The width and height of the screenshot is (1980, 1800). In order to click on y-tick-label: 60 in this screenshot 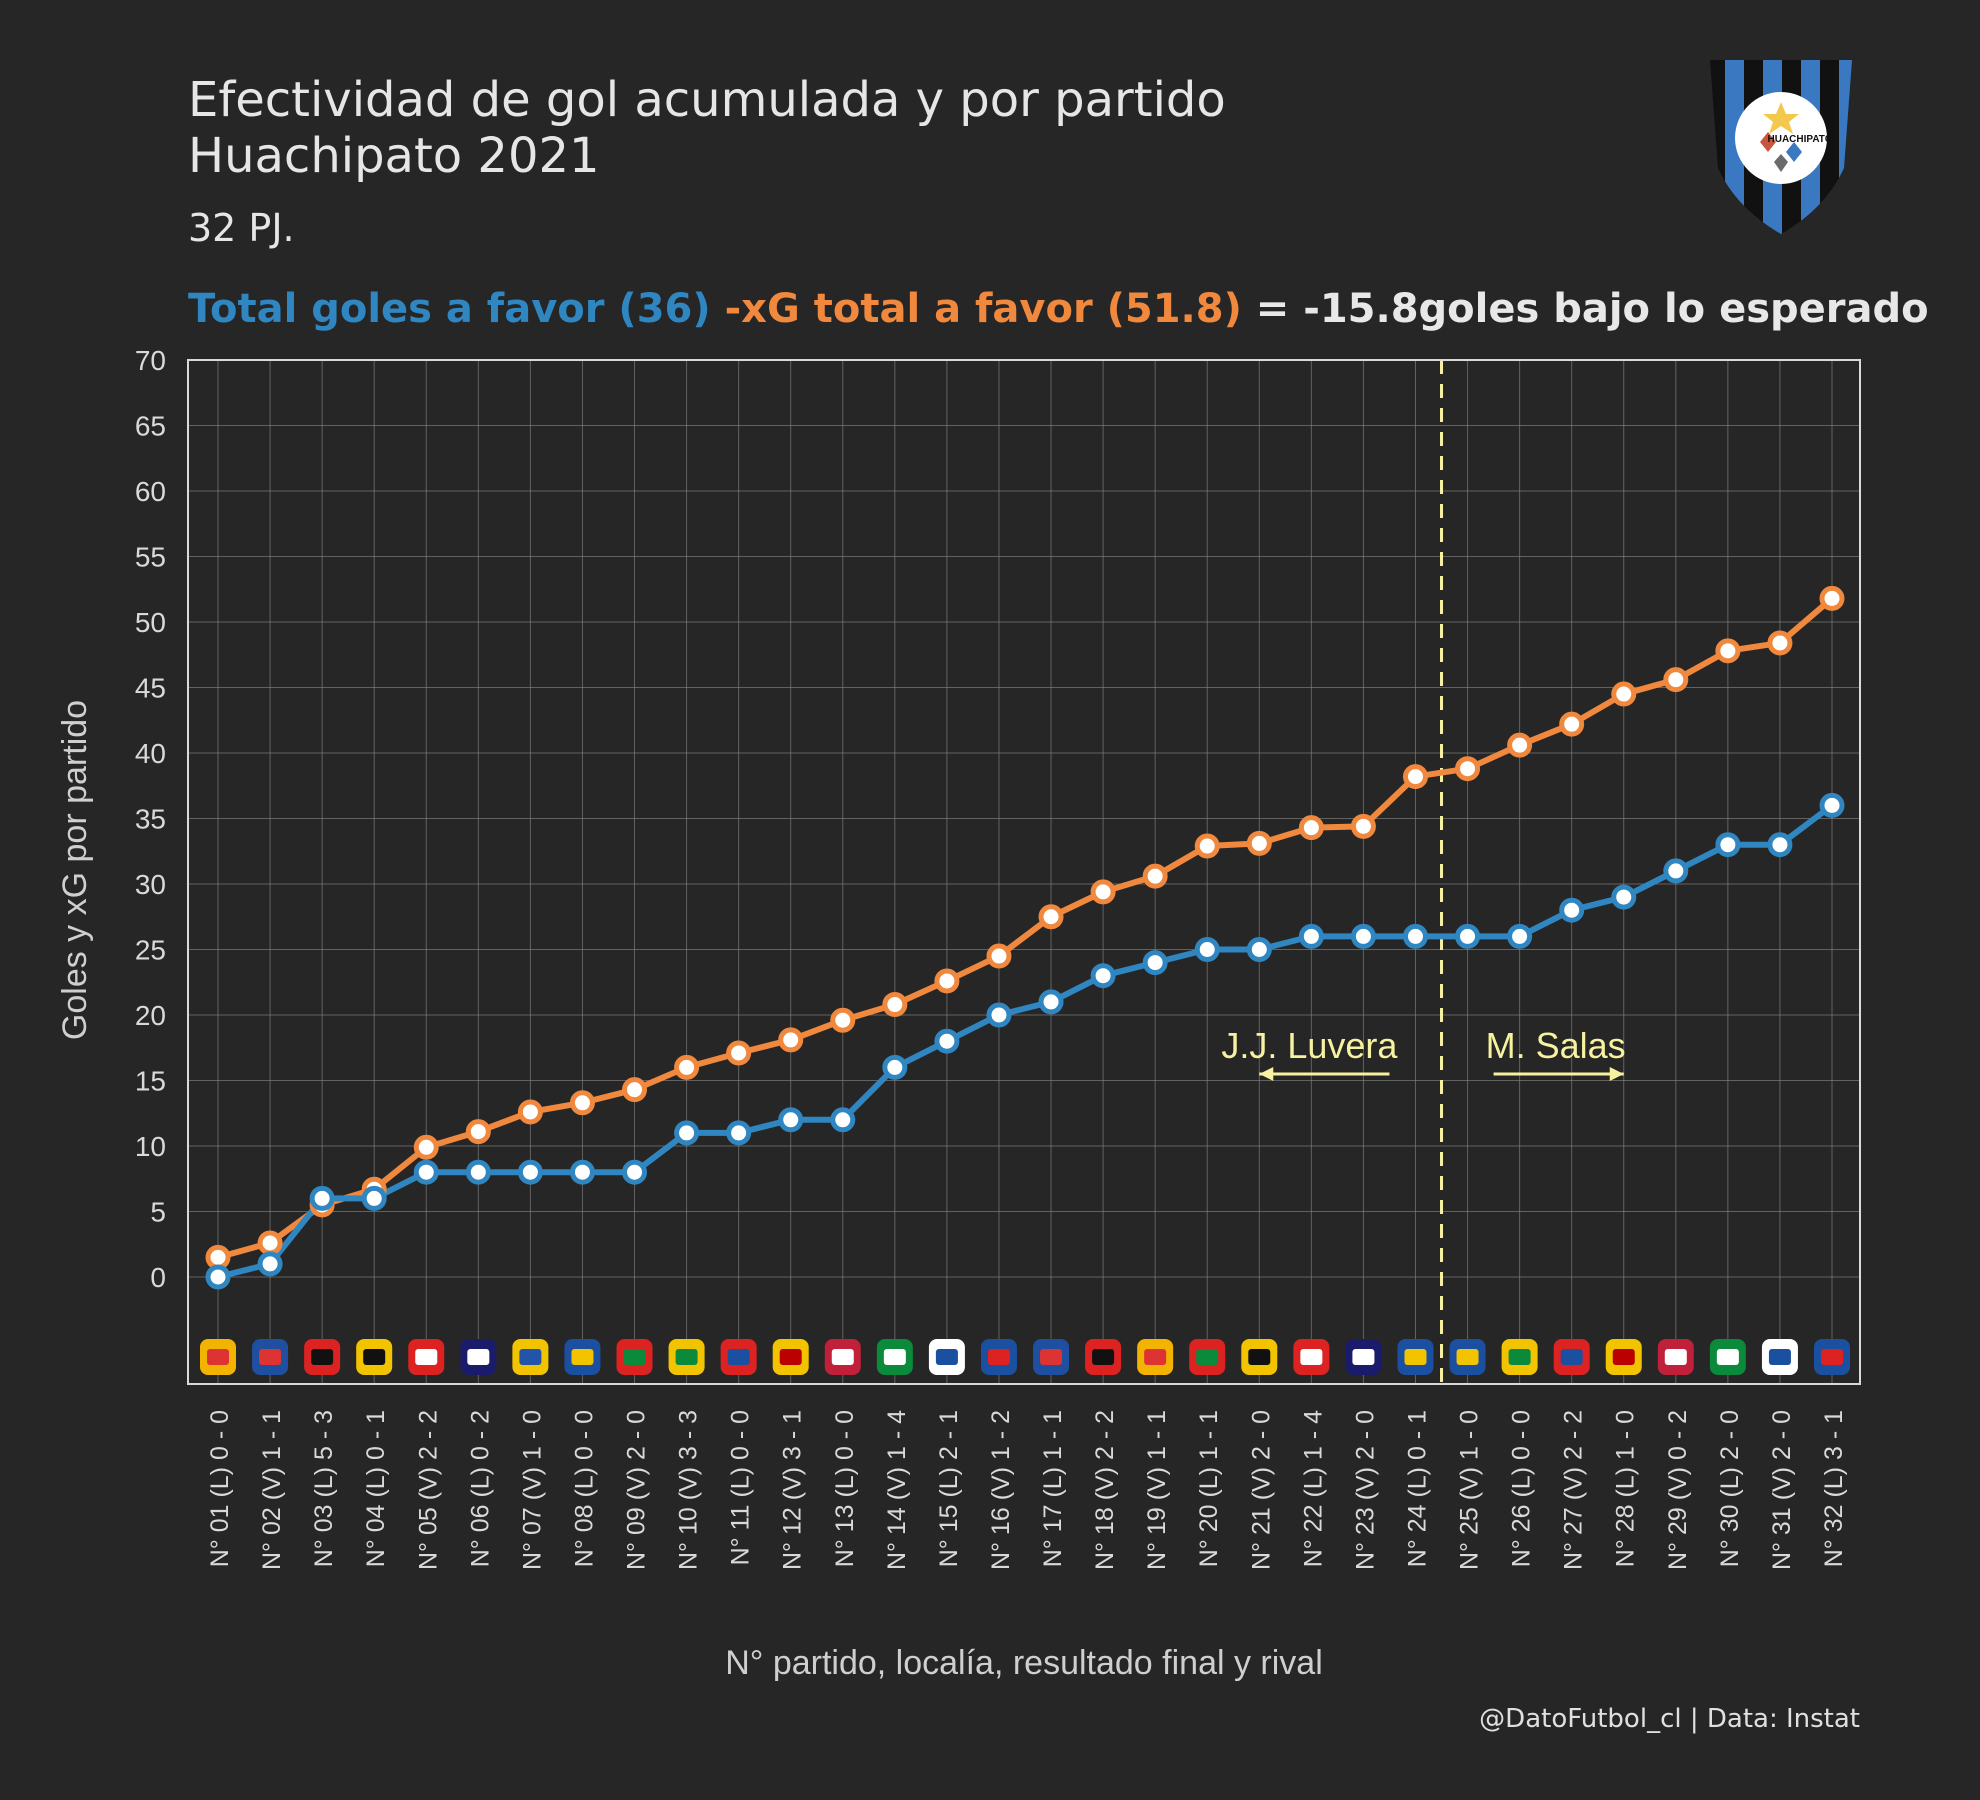, I will do `click(150, 491)`.